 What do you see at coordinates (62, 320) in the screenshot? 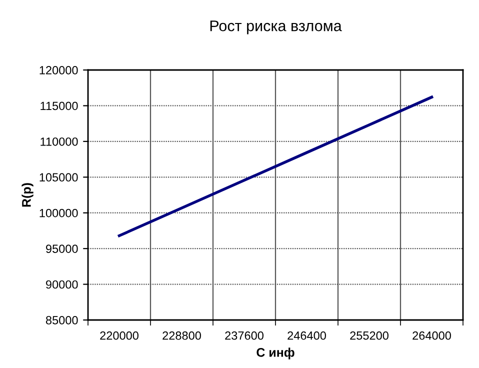
I see `y-tick-label: 85000` at bounding box center [62, 320].